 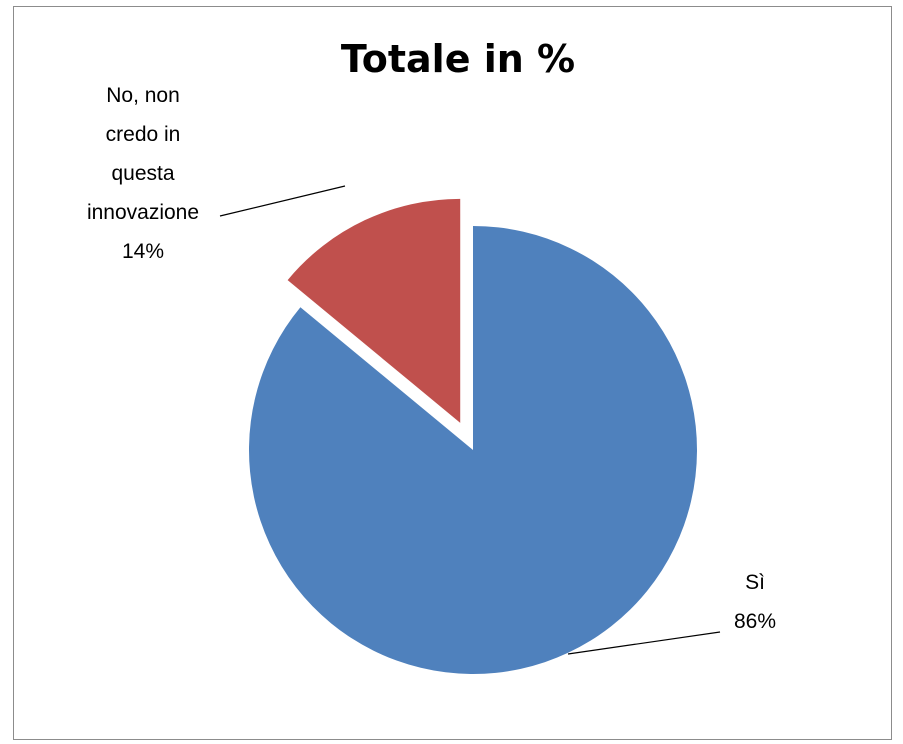 I want to click on data-label-0: No, non credo in questa innovazione 14%, so click(x=143, y=173).